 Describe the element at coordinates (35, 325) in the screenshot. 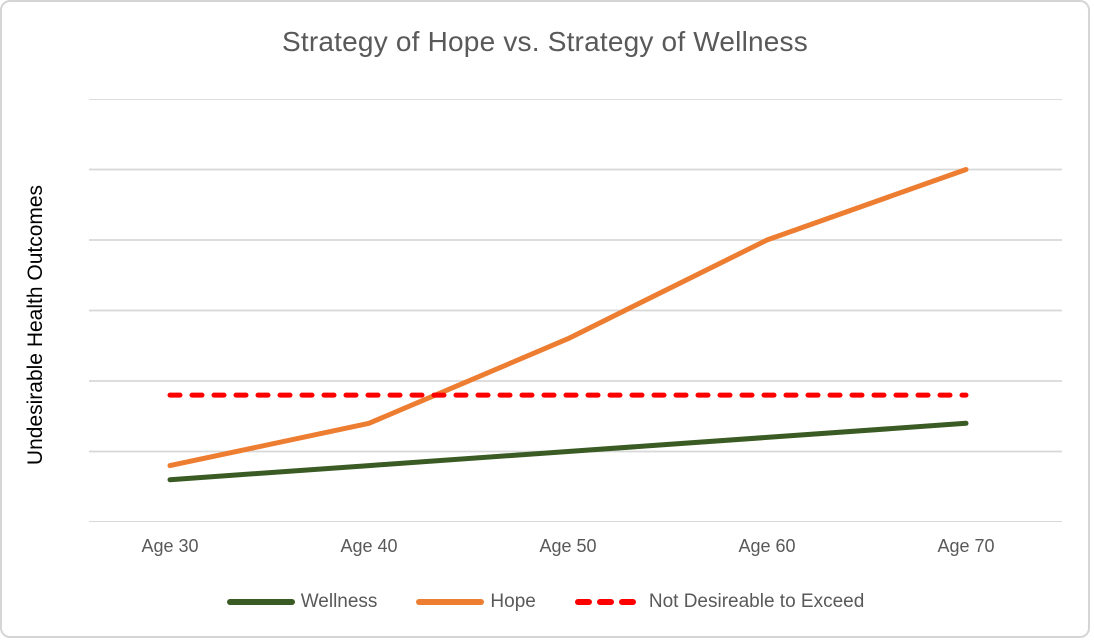

I see `y-axis-label: Undesirable Health Outcomes` at that location.